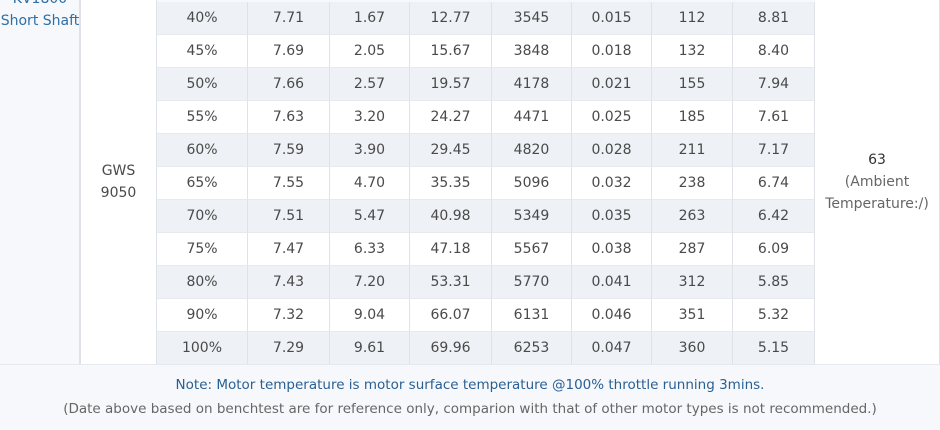 This screenshot has width=940, height=430. I want to click on voltage-cell: 7.47, so click(289, 249).